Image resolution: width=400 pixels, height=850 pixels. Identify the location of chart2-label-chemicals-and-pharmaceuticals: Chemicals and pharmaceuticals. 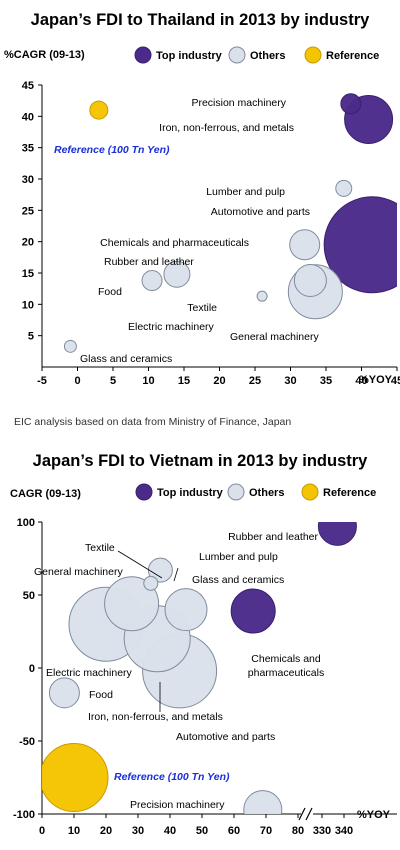
(286, 666).